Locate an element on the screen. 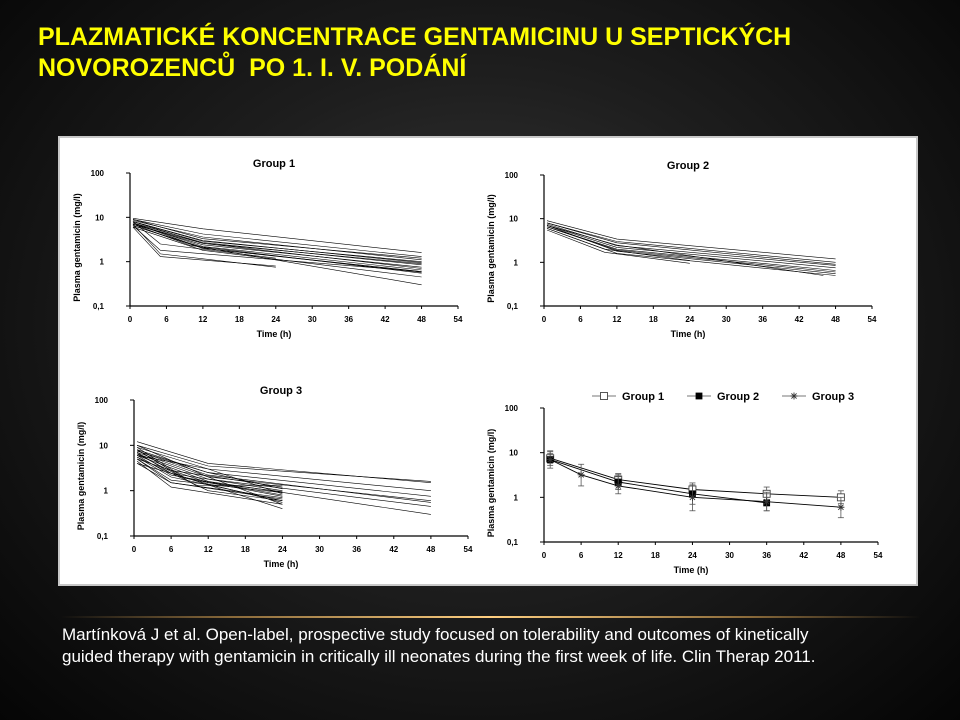 The image size is (960, 720). chart-title: Group 3 is located at coordinates (281, 391).